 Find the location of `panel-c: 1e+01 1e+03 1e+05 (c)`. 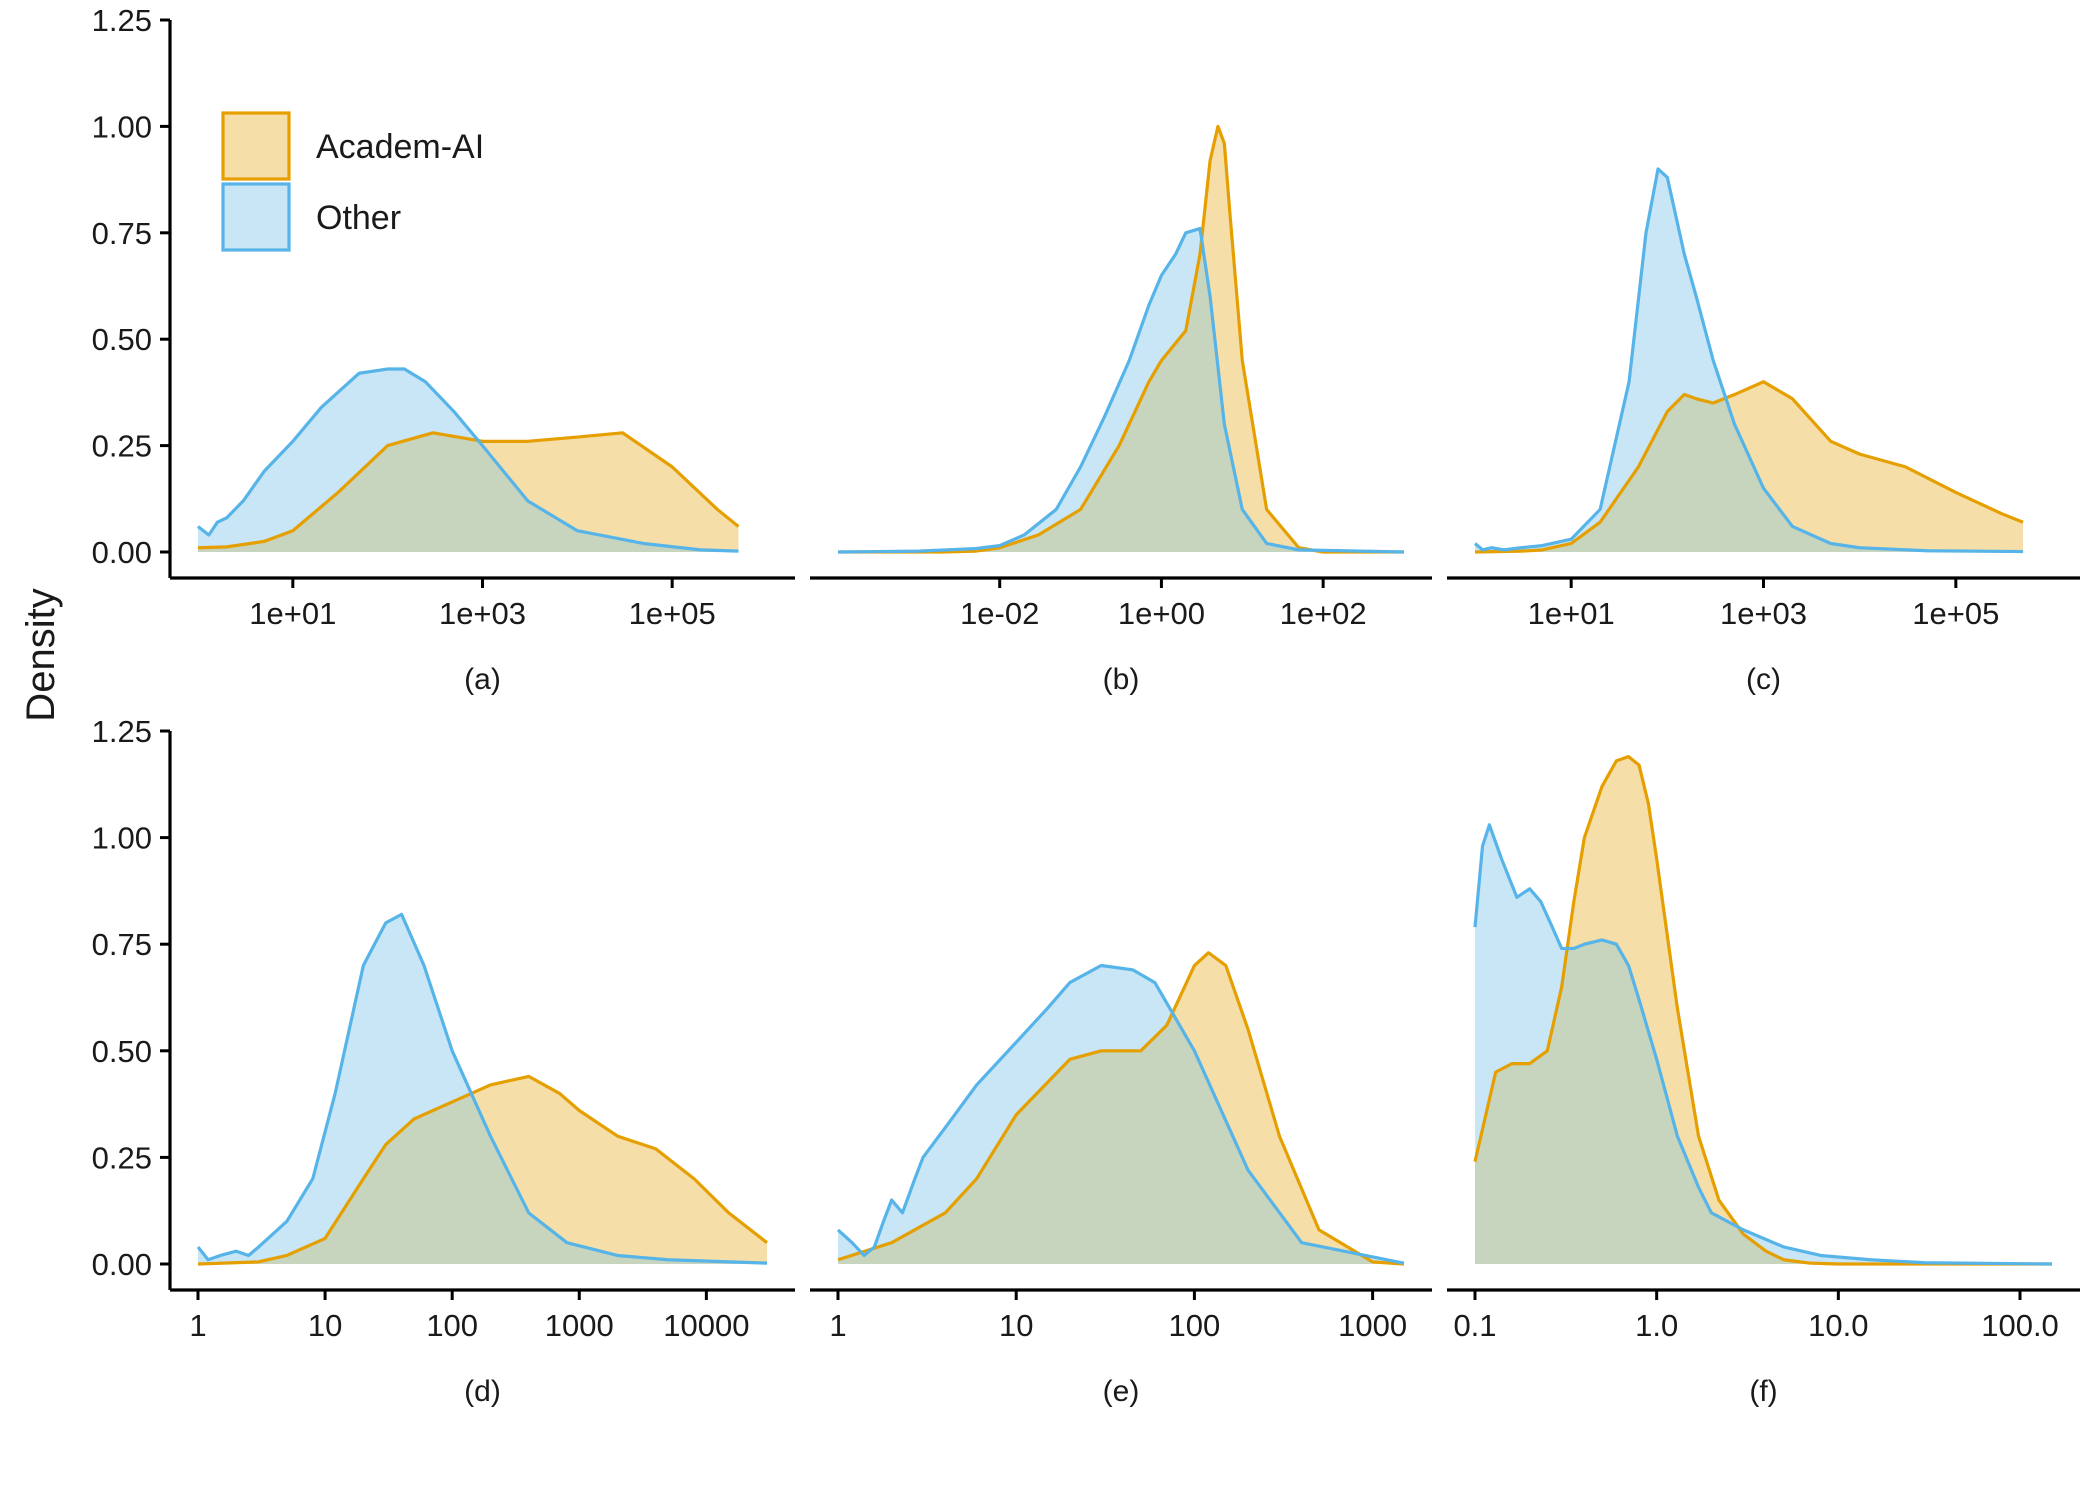

panel-c: 1e+01 1e+03 1e+05 (c) is located at coordinates (1763, 431).